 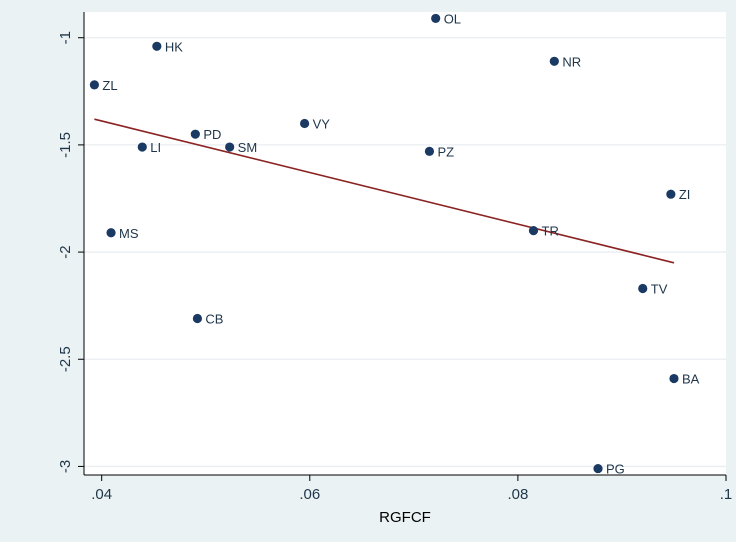 I want to click on y-tick-label: -2, so click(x=65, y=251).